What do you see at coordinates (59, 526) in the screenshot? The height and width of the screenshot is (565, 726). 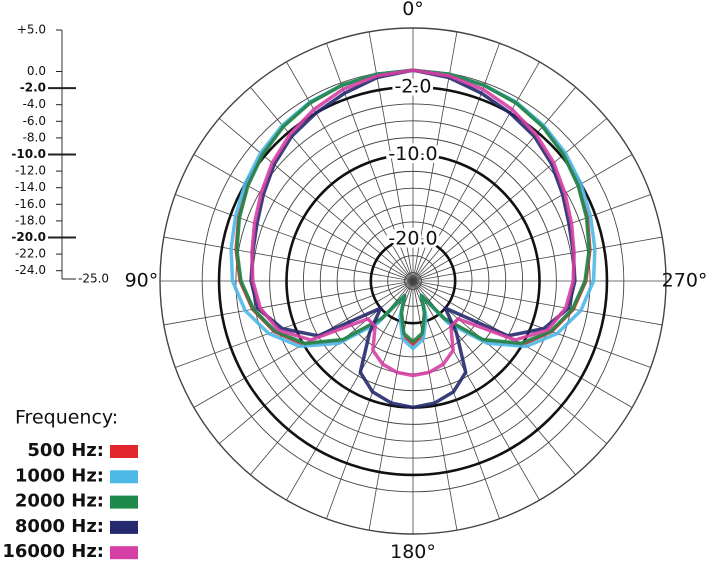 I see `legend-label: 8000 Hz:` at bounding box center [59, 526].